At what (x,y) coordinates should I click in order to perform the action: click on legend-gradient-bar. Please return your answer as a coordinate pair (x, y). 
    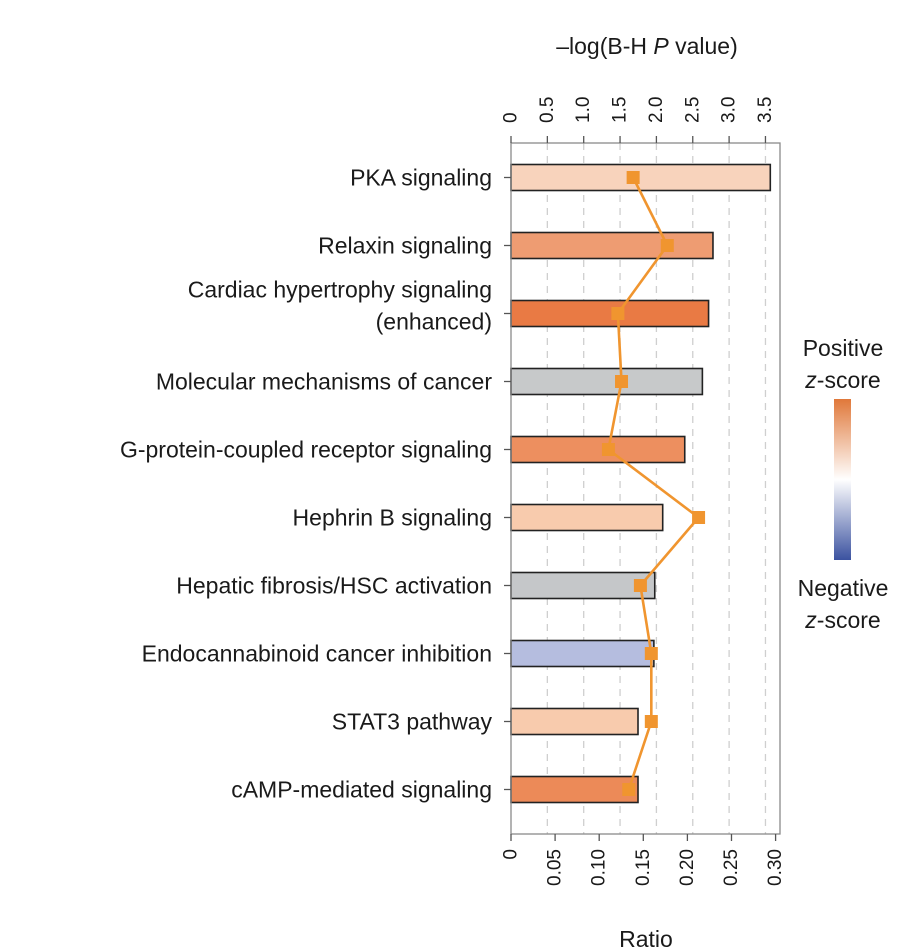
    Looking at the image, I should click on (842, 479).